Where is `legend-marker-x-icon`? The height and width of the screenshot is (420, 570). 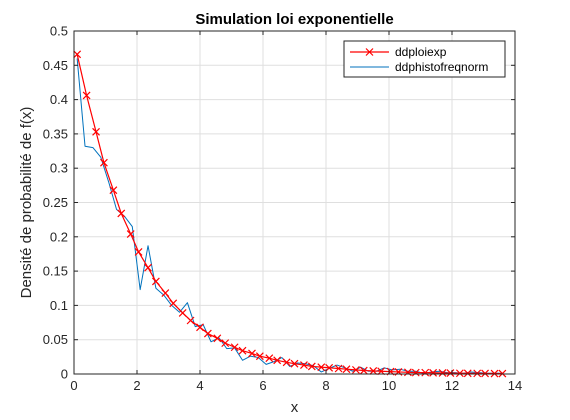
legend-marker-x-icon is located at coordinates (369, 52).